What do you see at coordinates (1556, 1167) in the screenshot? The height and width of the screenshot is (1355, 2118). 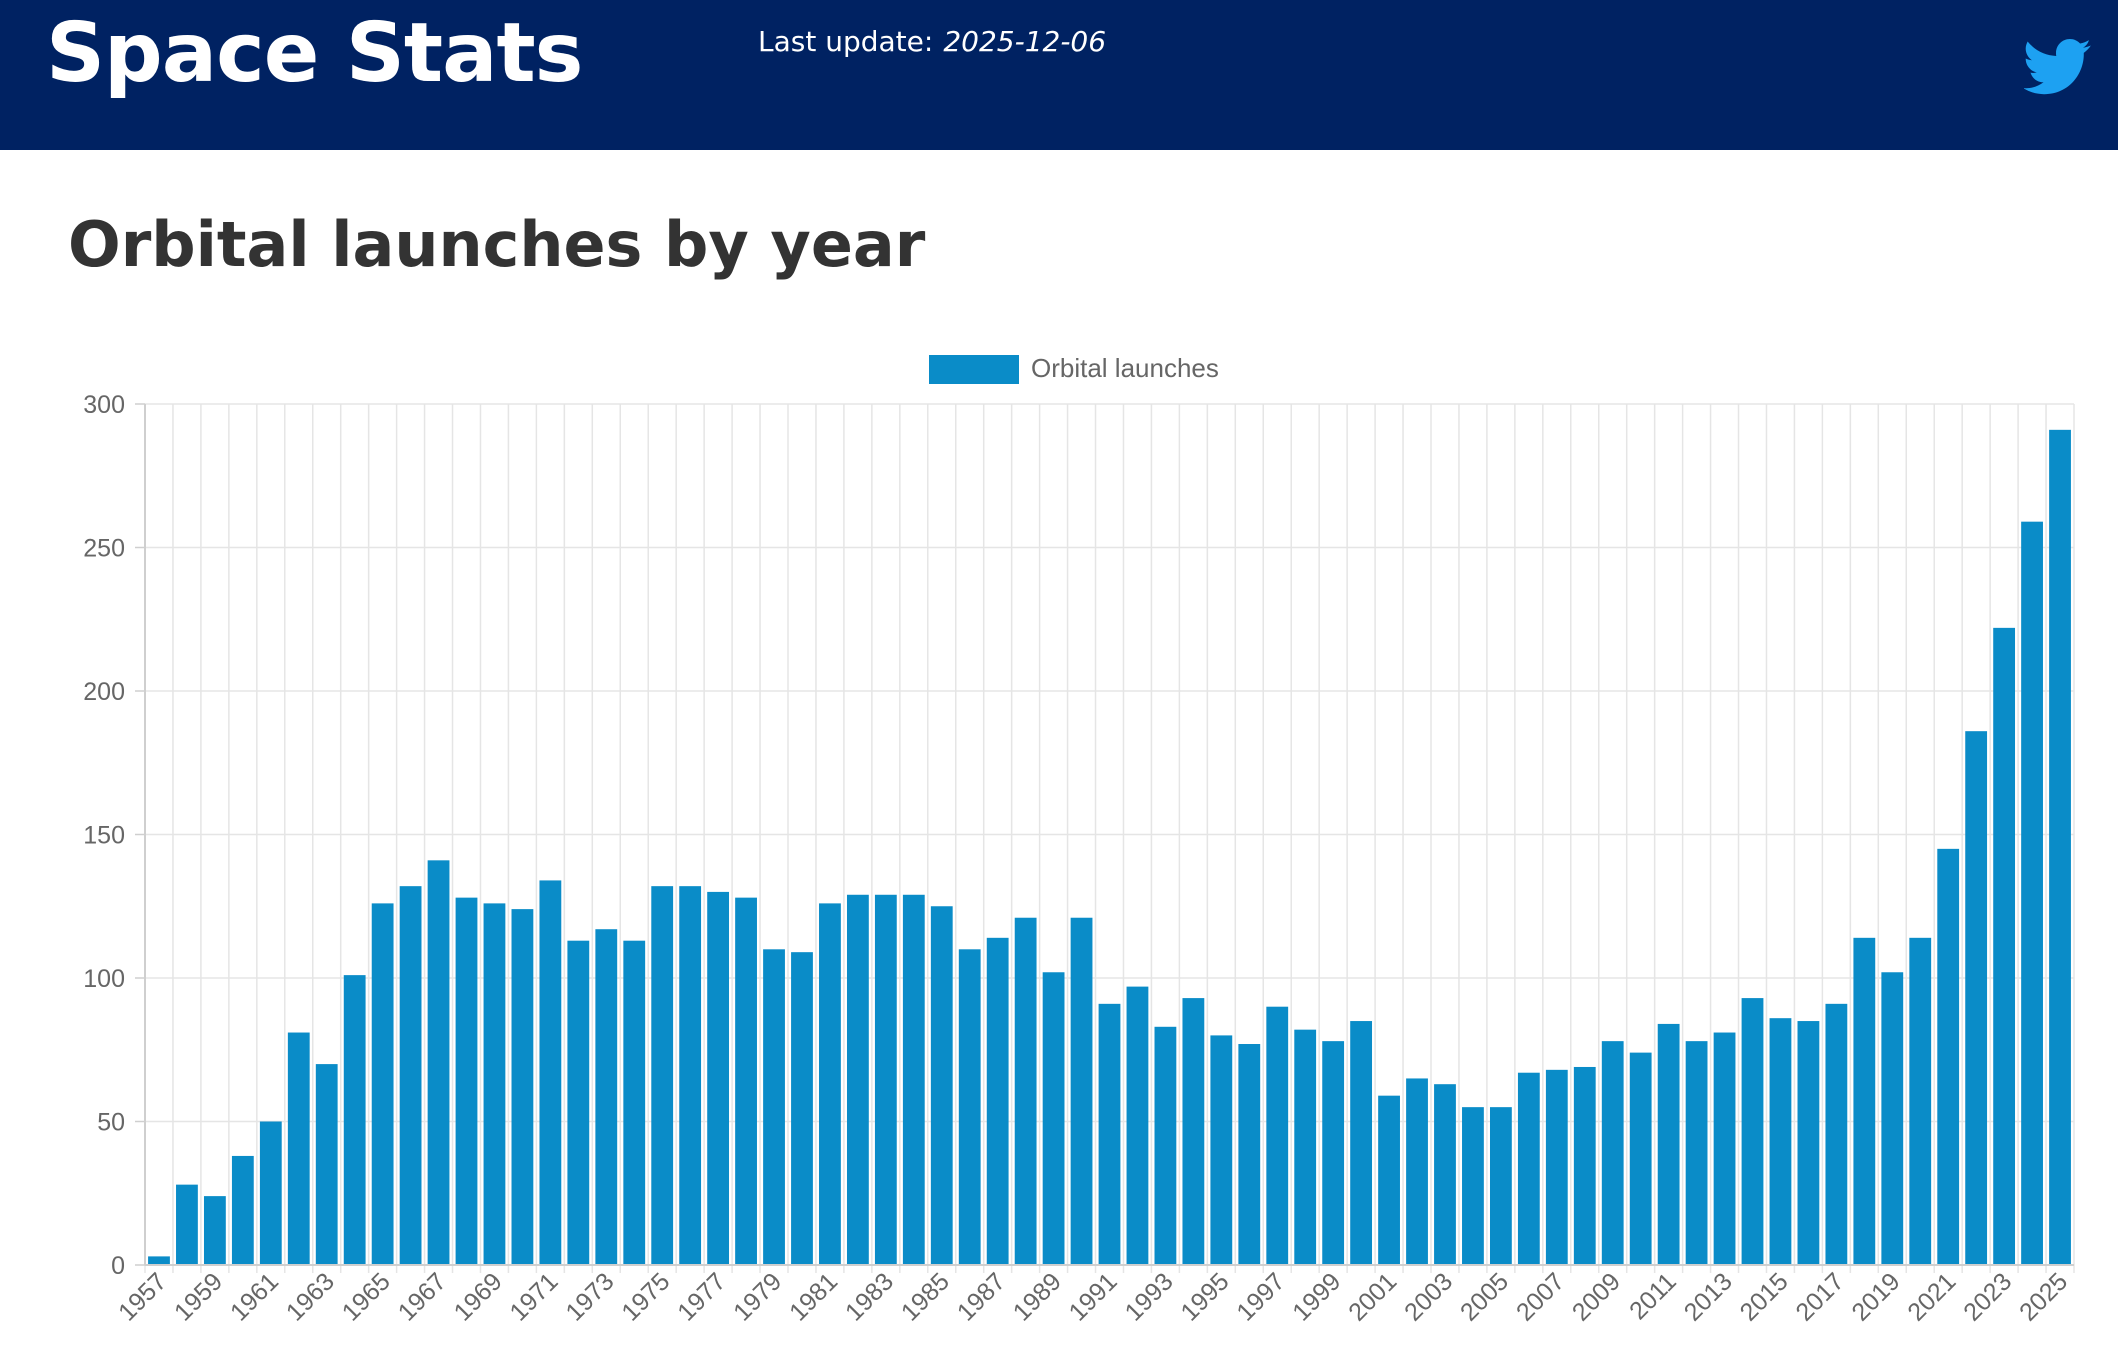 I see `bar-2007` at bounding box center [1556, 1167].